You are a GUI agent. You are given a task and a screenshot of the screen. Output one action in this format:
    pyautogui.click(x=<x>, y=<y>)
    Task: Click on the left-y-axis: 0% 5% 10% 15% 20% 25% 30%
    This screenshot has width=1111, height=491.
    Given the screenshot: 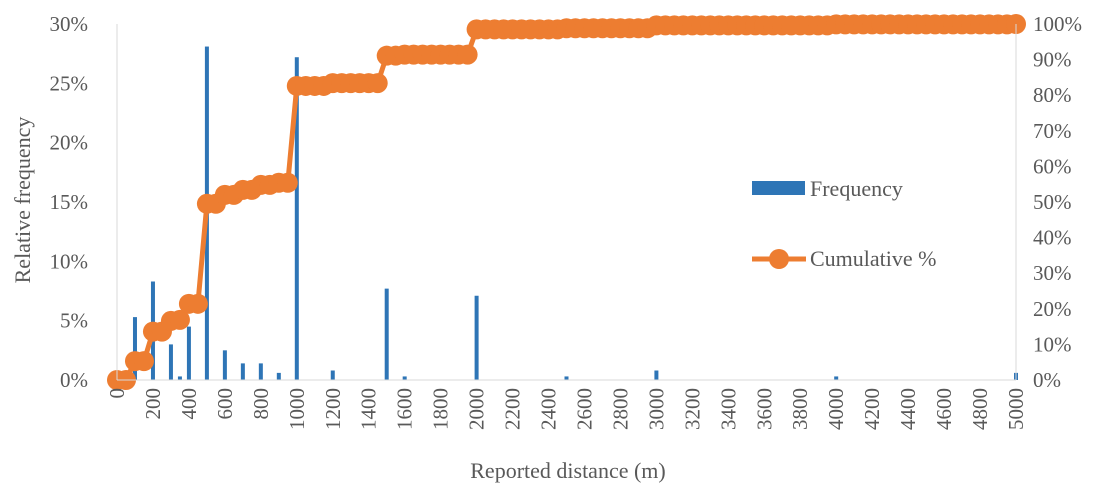 What is the action you would take?
    pyautogui.click(x=84, y=202)
    